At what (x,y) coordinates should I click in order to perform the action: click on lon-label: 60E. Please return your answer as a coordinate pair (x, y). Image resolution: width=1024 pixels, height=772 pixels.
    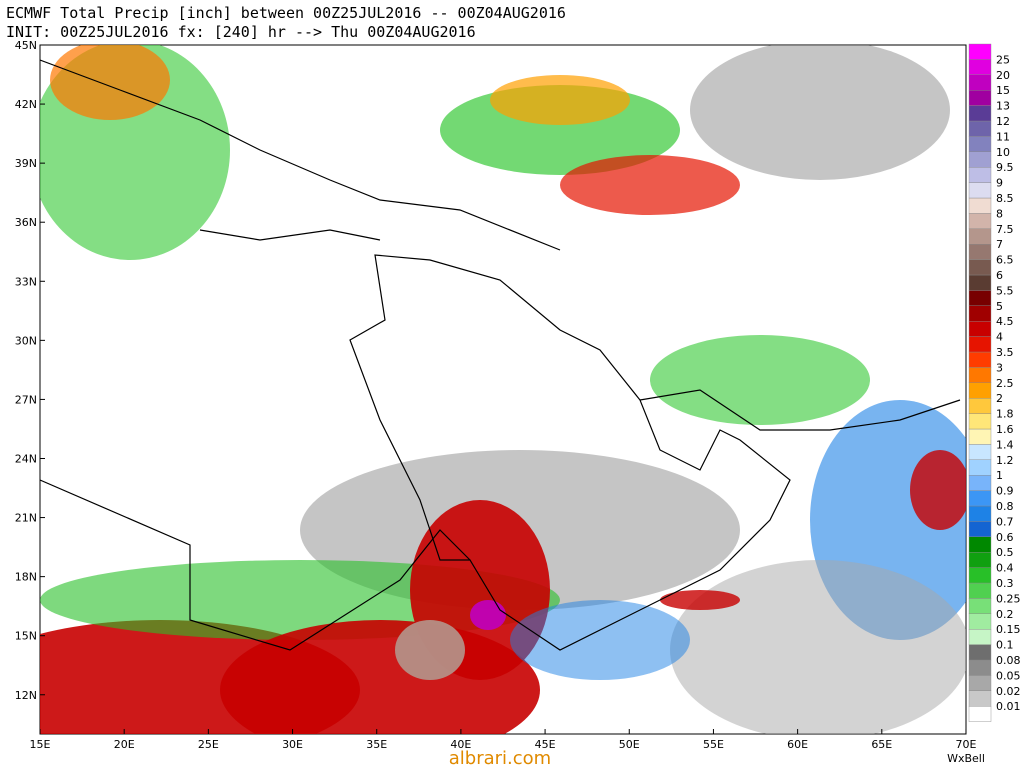
    Looking at the image, I should click on (797, 744).